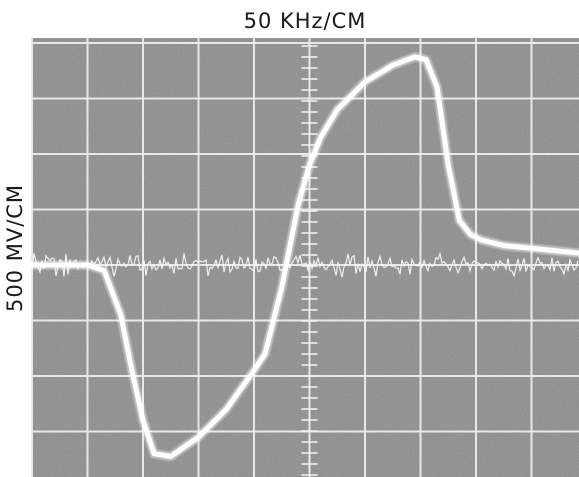  What do you see at coordinates (15, 248) in the screenshot?
I see `y-axis-label: 500 MV/CM` at bounding box center [15, 248].